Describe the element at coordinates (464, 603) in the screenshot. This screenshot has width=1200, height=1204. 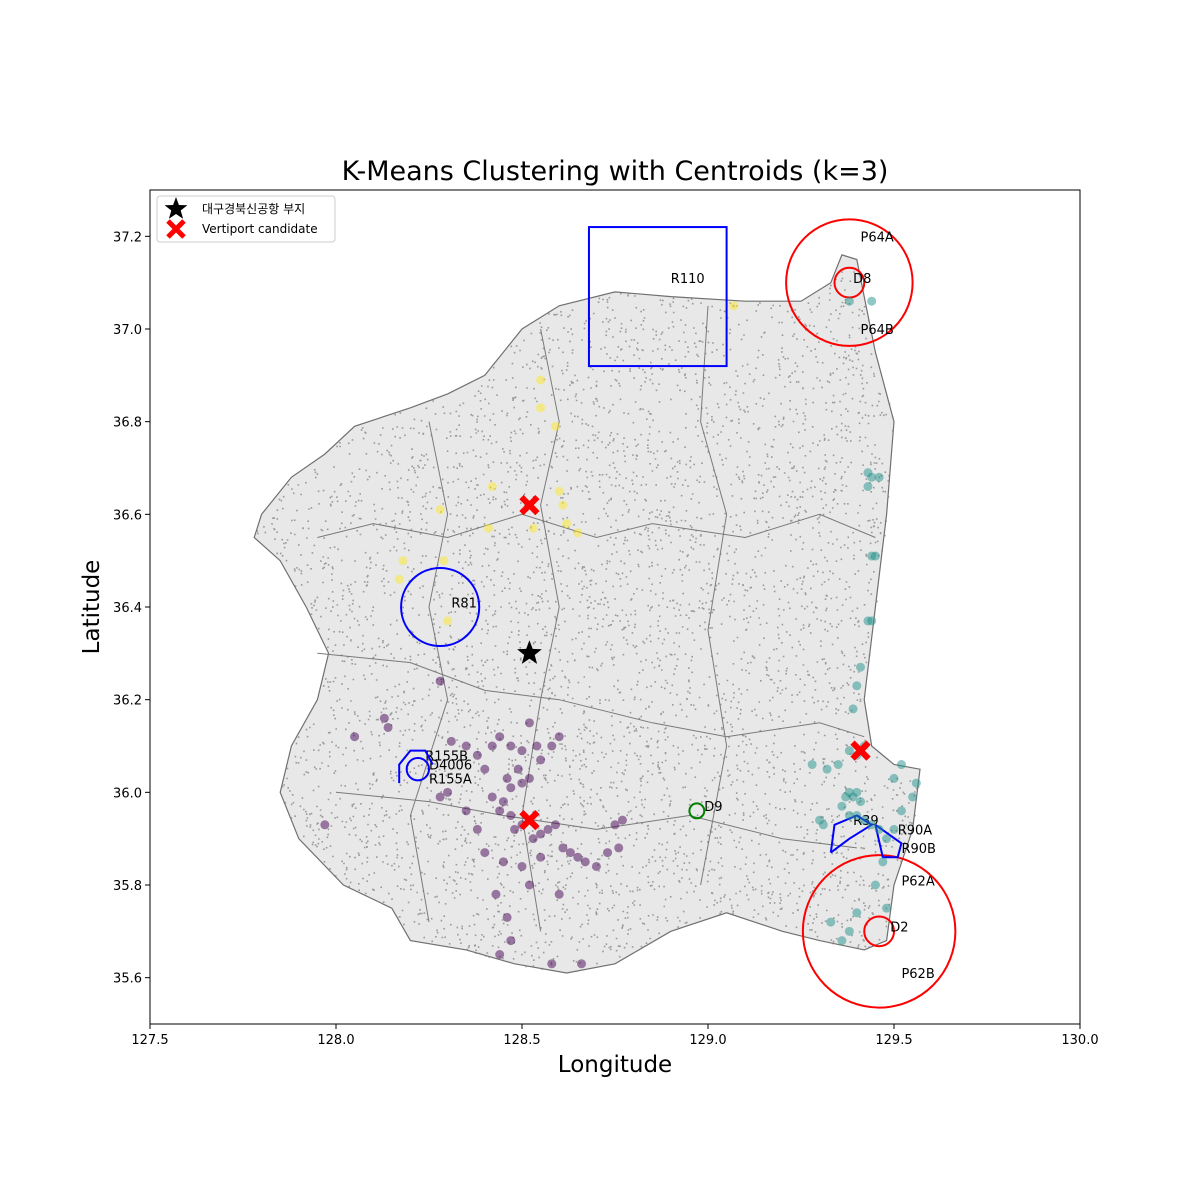
I see `zone-r81-label: R81` at that location.